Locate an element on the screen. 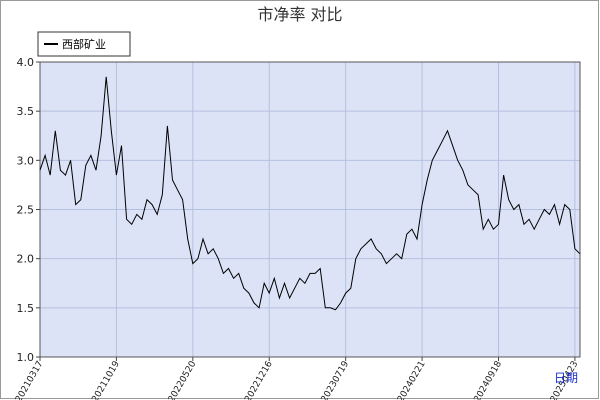 Image resolution: width=600 pixels, height=400 pixels. y-tick-label: 1.0 is located at coordinates (26, 357).